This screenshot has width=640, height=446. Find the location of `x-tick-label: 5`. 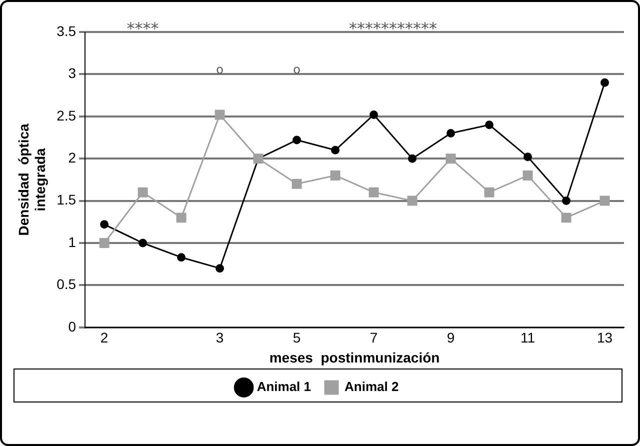

x-tick-label: 5 is located at coordinates (296, 338).